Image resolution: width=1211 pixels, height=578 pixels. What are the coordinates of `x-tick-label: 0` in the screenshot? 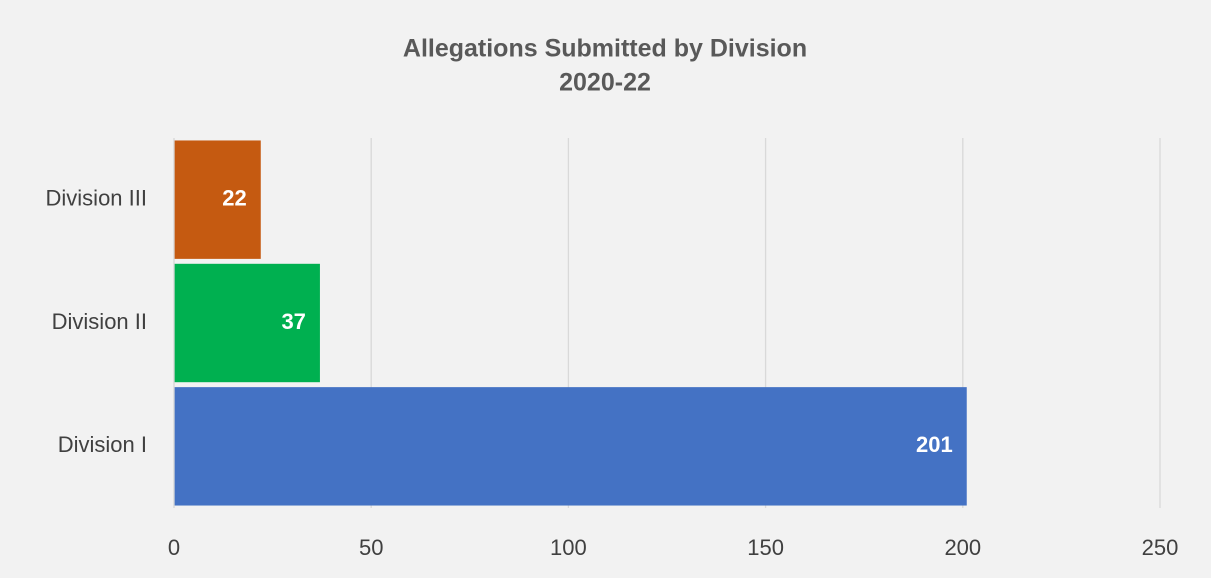 It's located at (174, 547).